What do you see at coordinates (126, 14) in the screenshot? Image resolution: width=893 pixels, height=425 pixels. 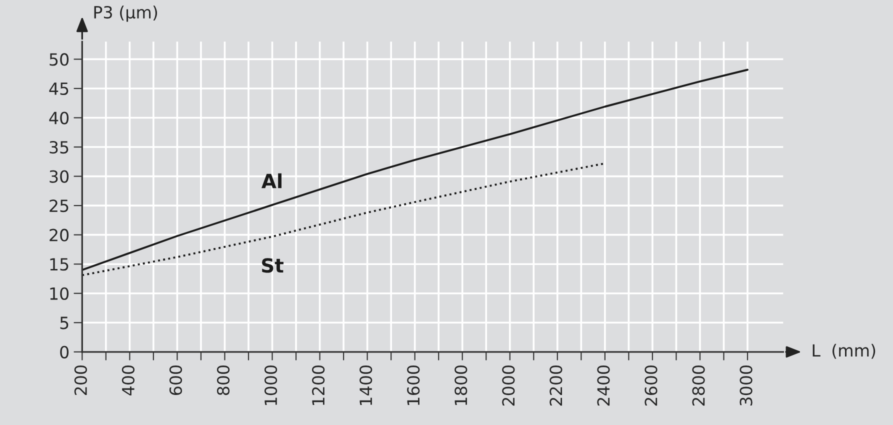 I see `y-axis-title: P3 (µm)` at bounding box center [126, 14].